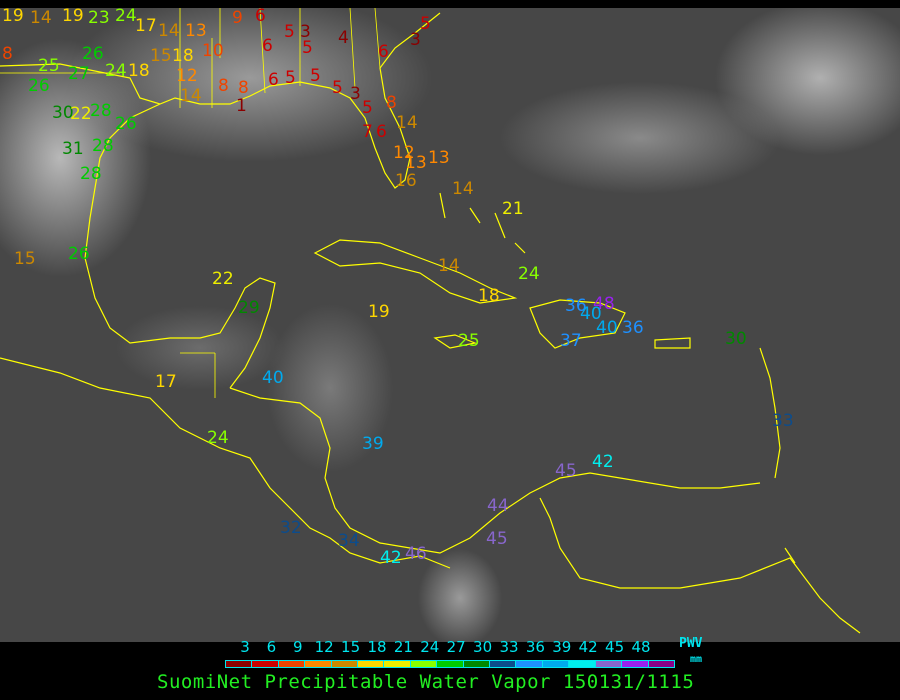 The width and height of the screenshot is (900, 700). Describe the element at coordinates (783, 421) in the screenshot. I see `station-pwv-value: 33` at that location.